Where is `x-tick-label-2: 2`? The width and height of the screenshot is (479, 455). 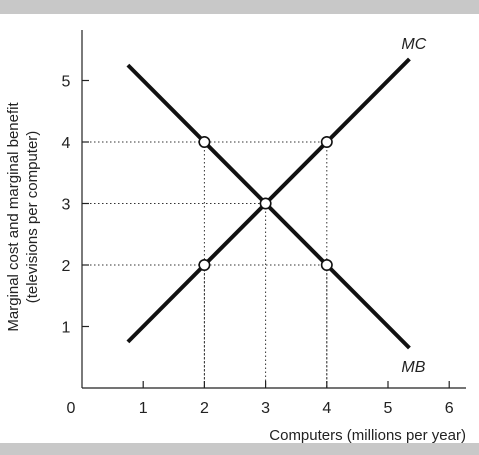
x-tick-label-2: 2 is located at coordinates (204, 408).